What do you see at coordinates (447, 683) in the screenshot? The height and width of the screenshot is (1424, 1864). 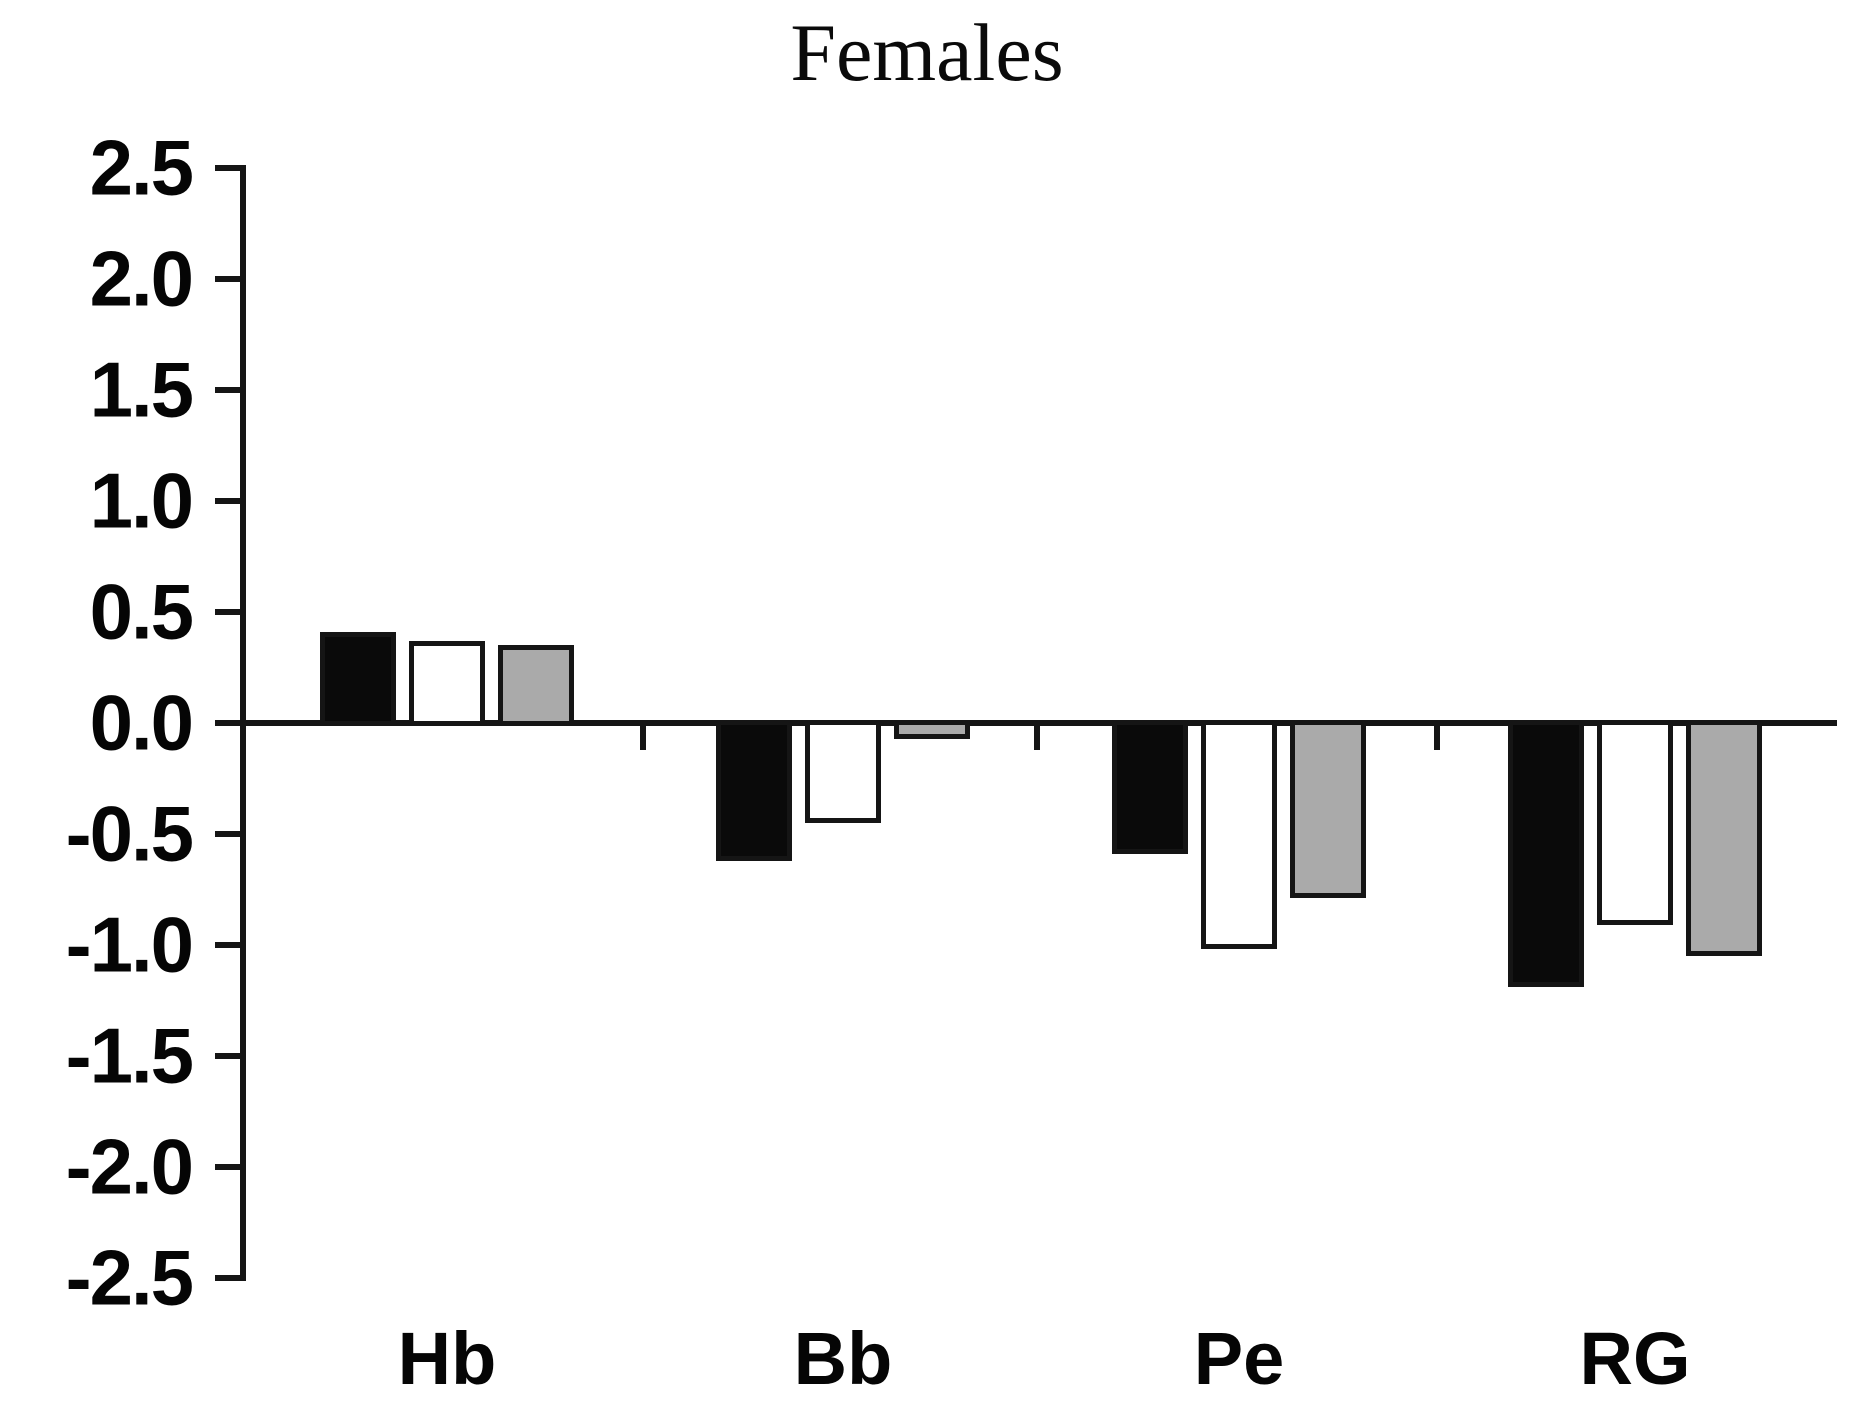 I see `bar-white-Hb` at bounding box center [447, 683].